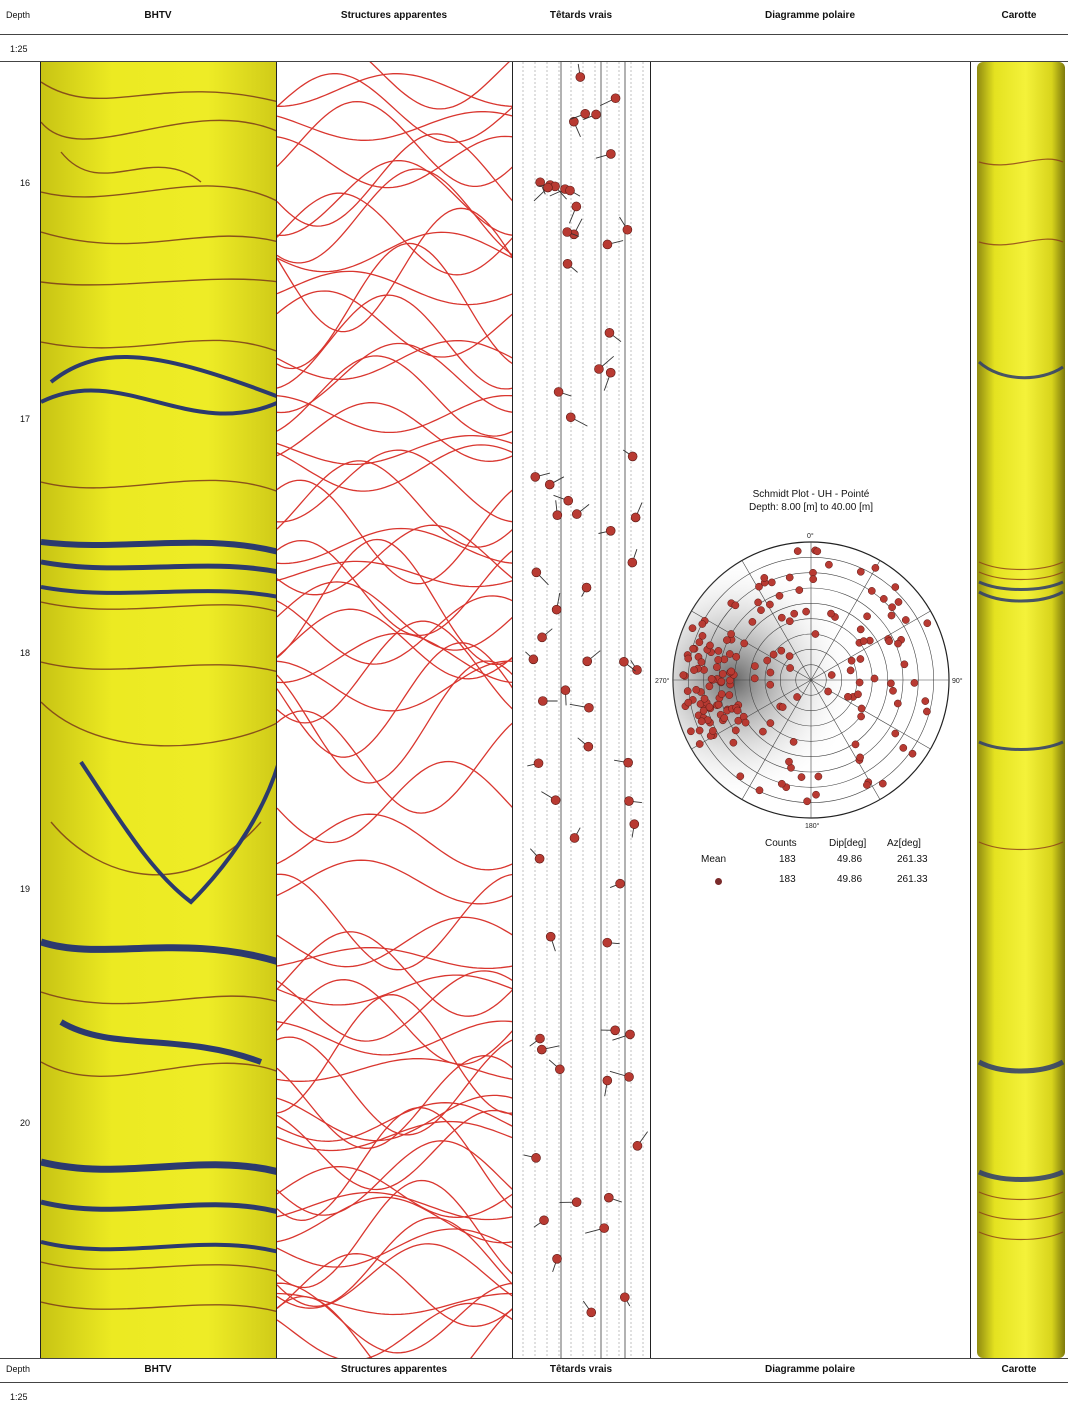  Describe the element at coordinates (850, 859) in the screenshot. I see `stats-row0-dip: 49.86` at that location.